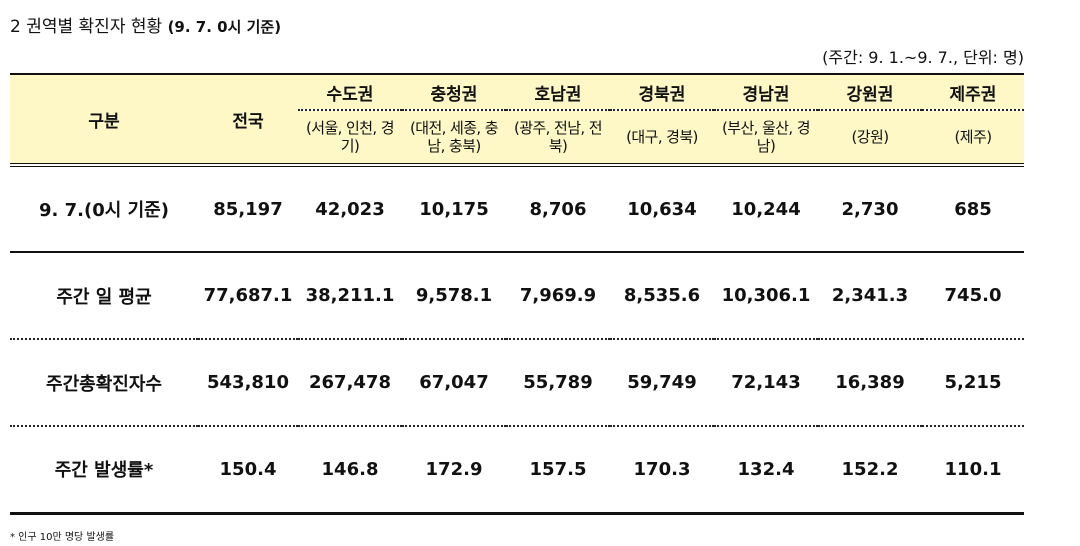 Image resolution: width=1080 pixels, height=546 pixels. Describe the element at coordinates (454, 296) in the screenshot. I see `cell-value: 9,578.1` at that location.